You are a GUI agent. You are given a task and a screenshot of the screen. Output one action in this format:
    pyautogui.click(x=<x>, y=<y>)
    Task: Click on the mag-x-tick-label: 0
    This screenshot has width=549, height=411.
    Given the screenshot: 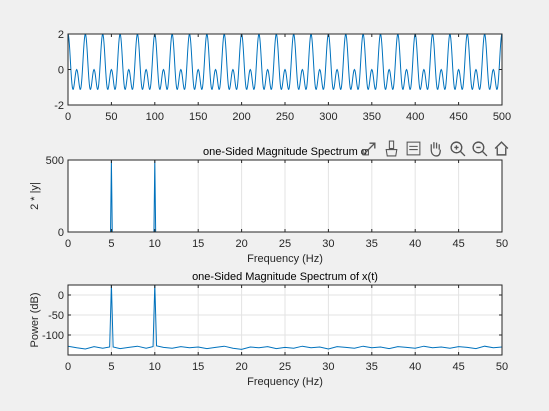 What is the action you would take?
    pyautogui.click(x=68, y=244)
    